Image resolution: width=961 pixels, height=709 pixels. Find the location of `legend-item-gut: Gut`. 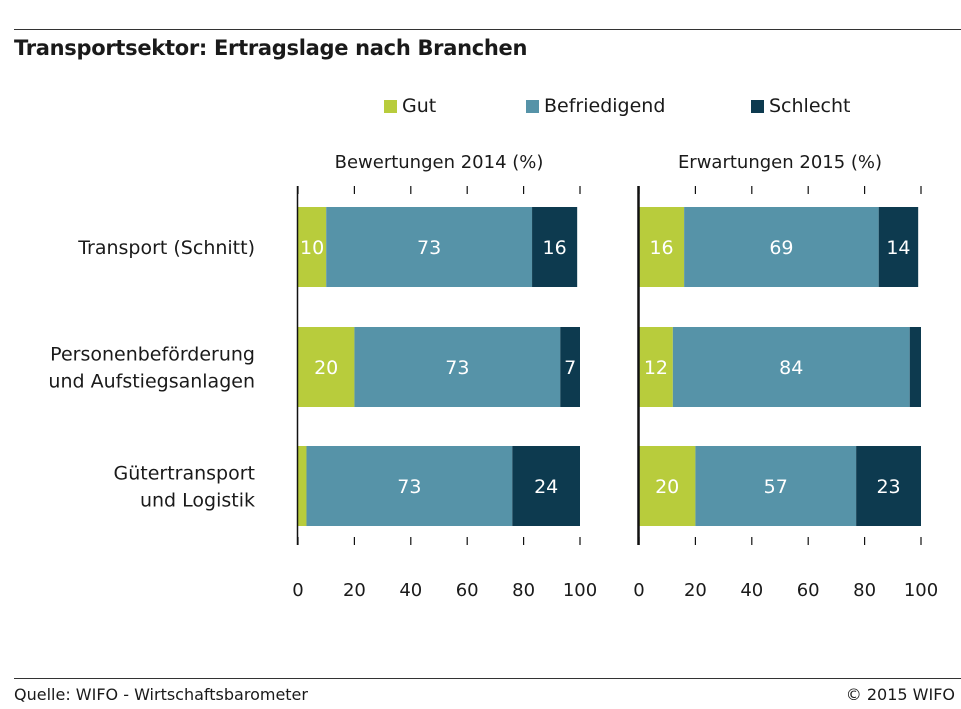

legend-item-gut: Gut is located at coordinates (410, 106).